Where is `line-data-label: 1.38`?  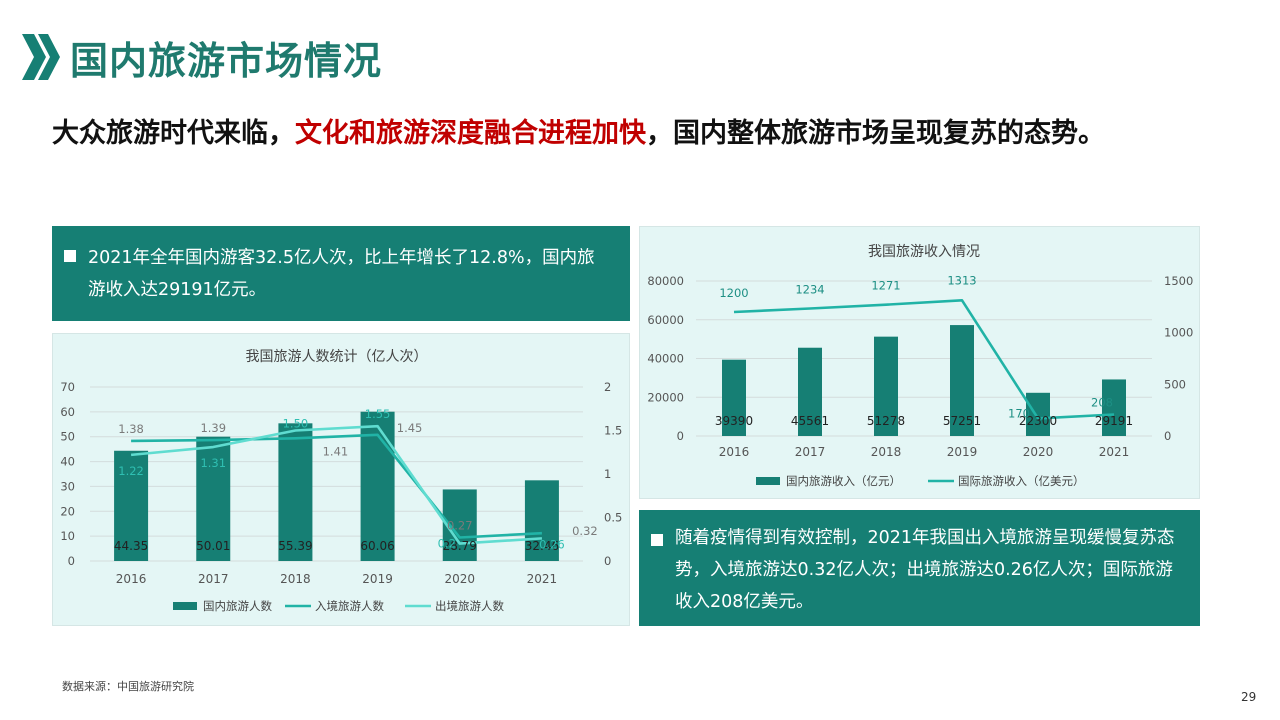 line-data-label: 1.38 is located at coordinates (131, 429).